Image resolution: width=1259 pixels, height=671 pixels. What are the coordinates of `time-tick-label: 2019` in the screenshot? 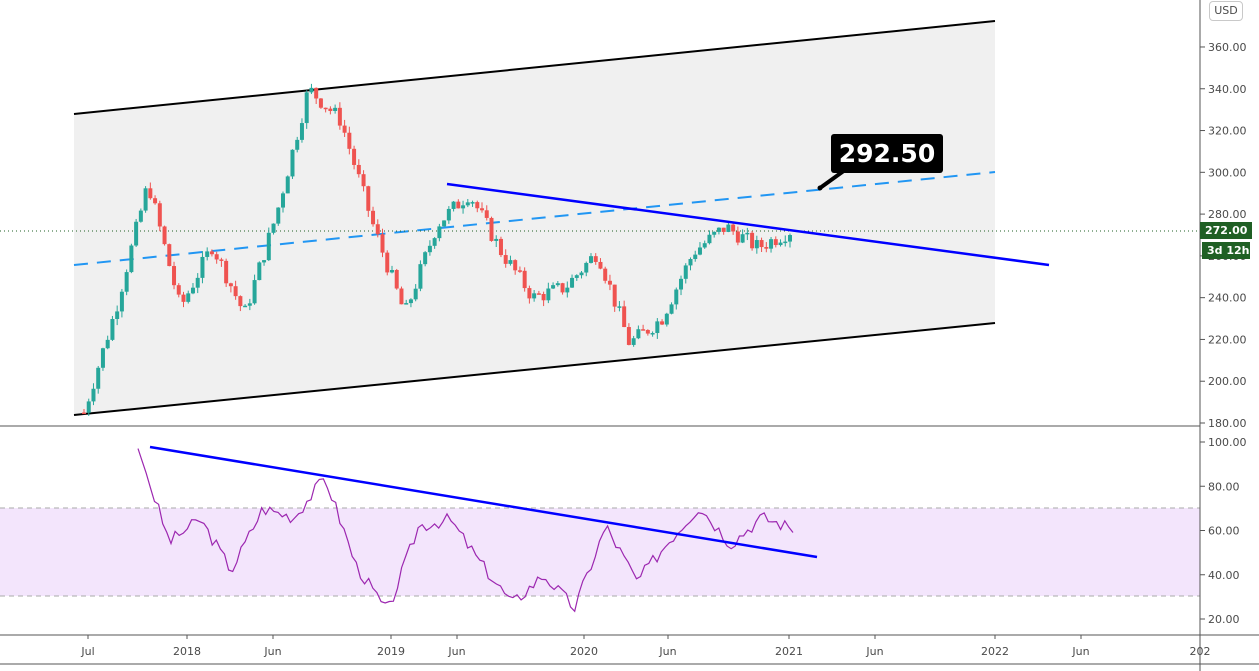 It's located at (391, 651).